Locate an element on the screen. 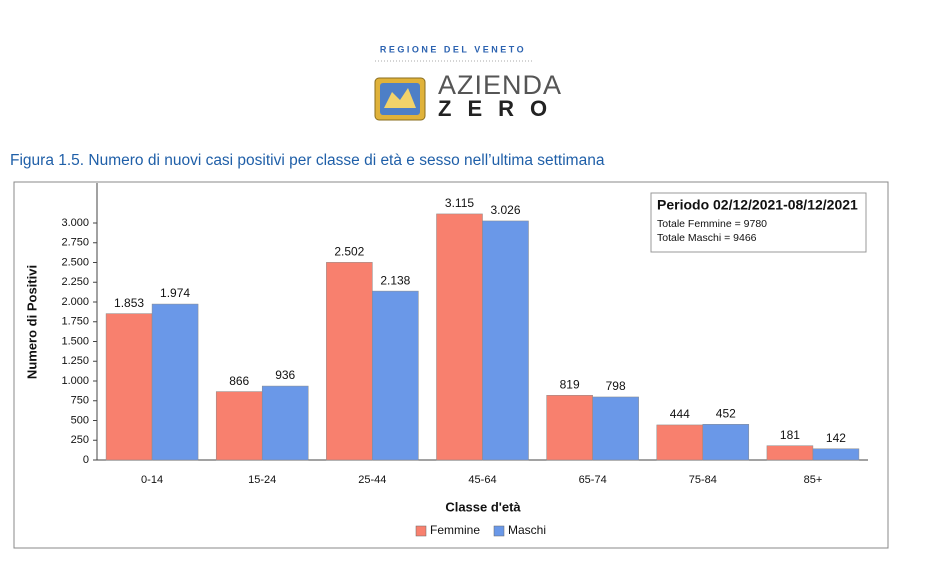 The image size is (926, 568). annotation-box is located at coordinates (758, 222).